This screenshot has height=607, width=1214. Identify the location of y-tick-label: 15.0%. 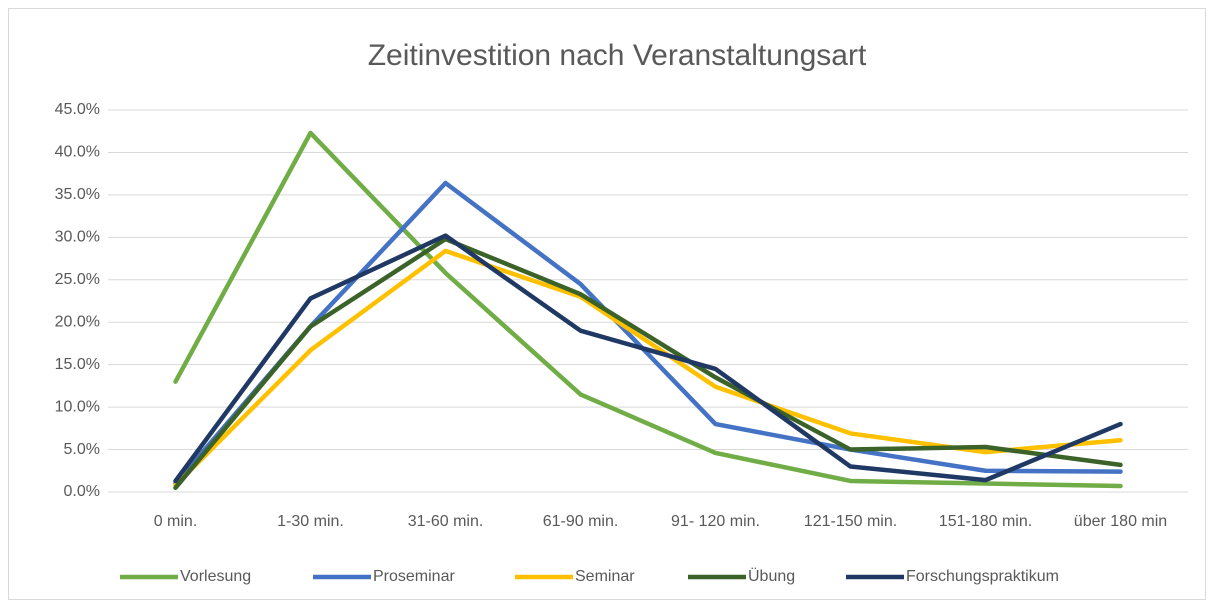
(77, 364).